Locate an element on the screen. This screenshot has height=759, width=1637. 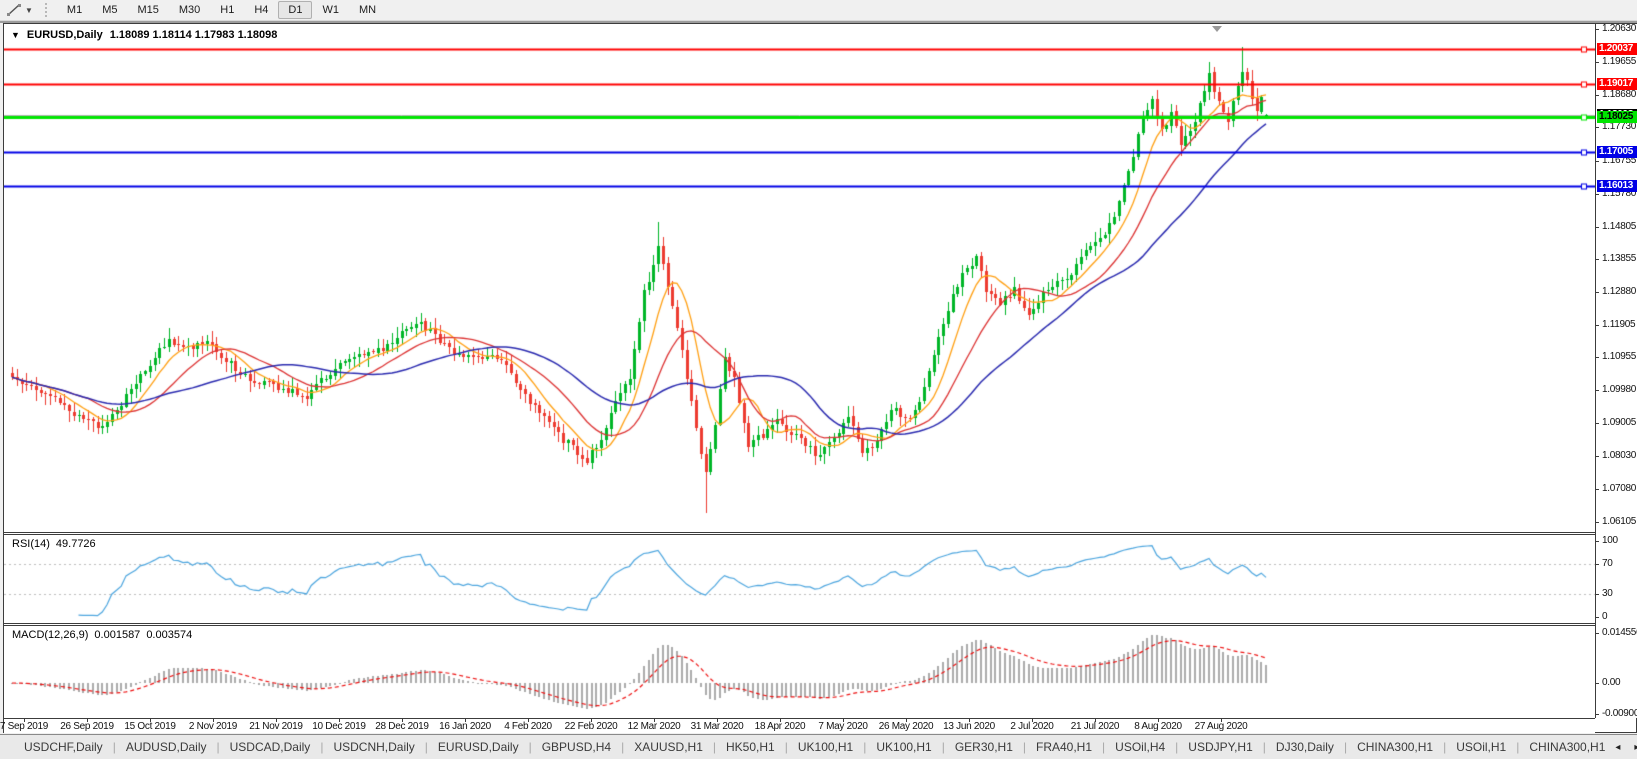
date-label: 21 Nov 2019 is located at coordinates (276, 726).